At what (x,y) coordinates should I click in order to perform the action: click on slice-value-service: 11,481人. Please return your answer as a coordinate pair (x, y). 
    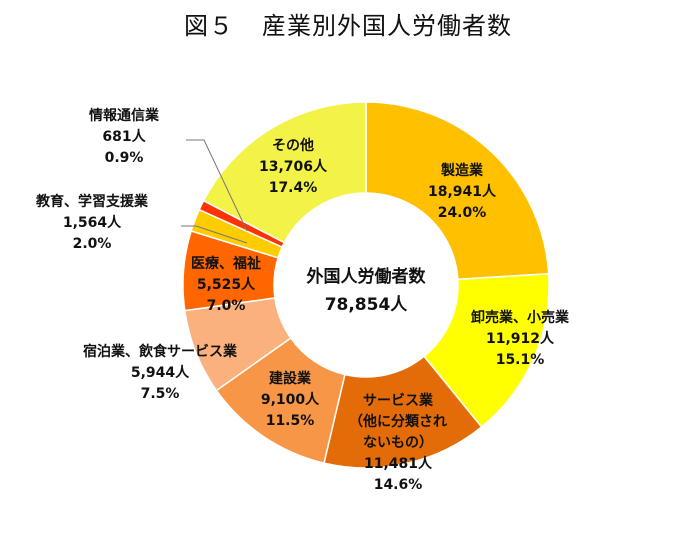
    Looking at the image, I should click on (398, 463).